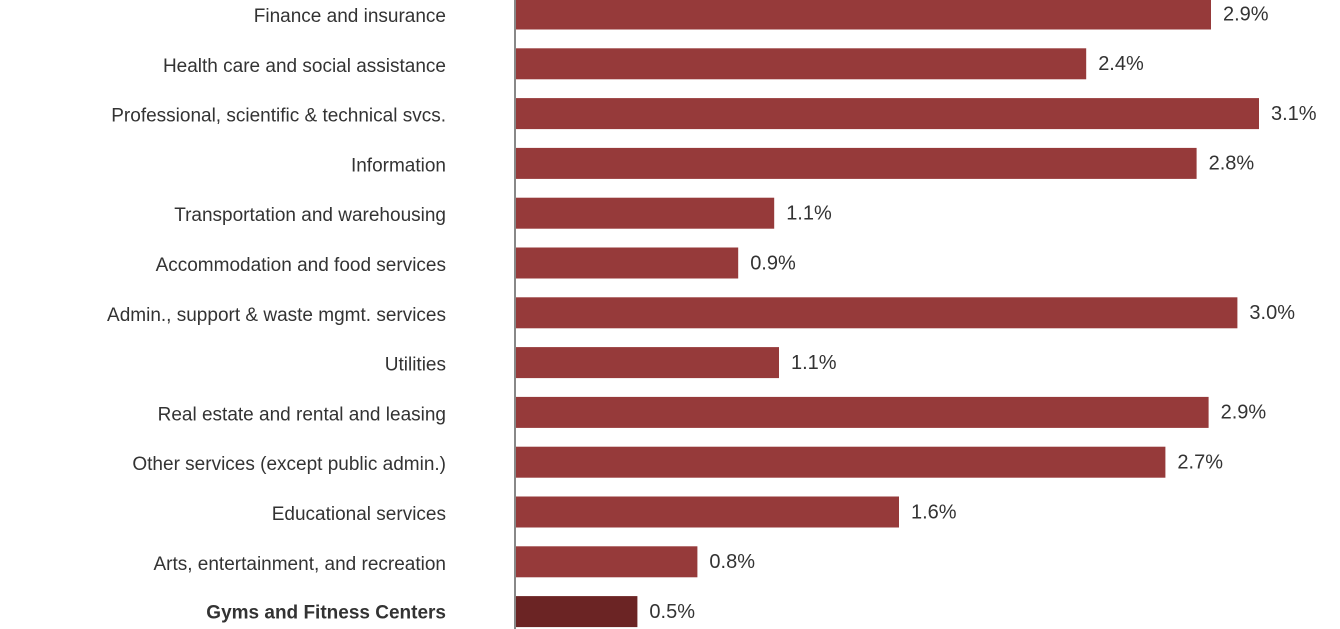  What do you see at coordinates (289, 464) in the screenshot?
I see `category-label: Other services (except public admin.)` at bounding box center [289, 464].